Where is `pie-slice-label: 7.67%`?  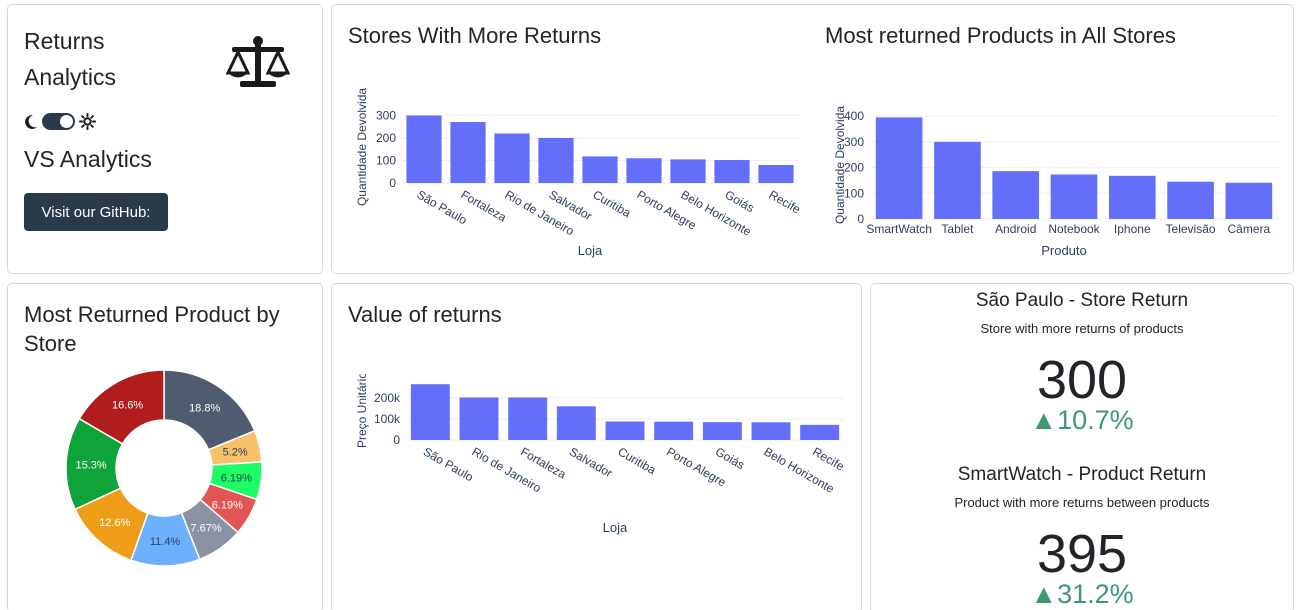 pie-slice-label: 7.67% is located at coordinates (205, 529).